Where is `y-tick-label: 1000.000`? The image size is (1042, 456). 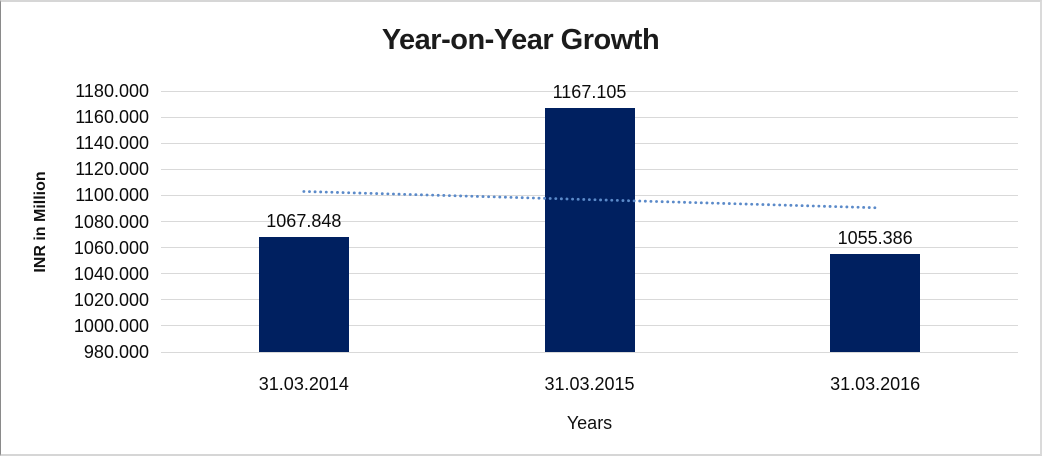
y-tick-label: 1000.000 is located at coordinates (111, 325).